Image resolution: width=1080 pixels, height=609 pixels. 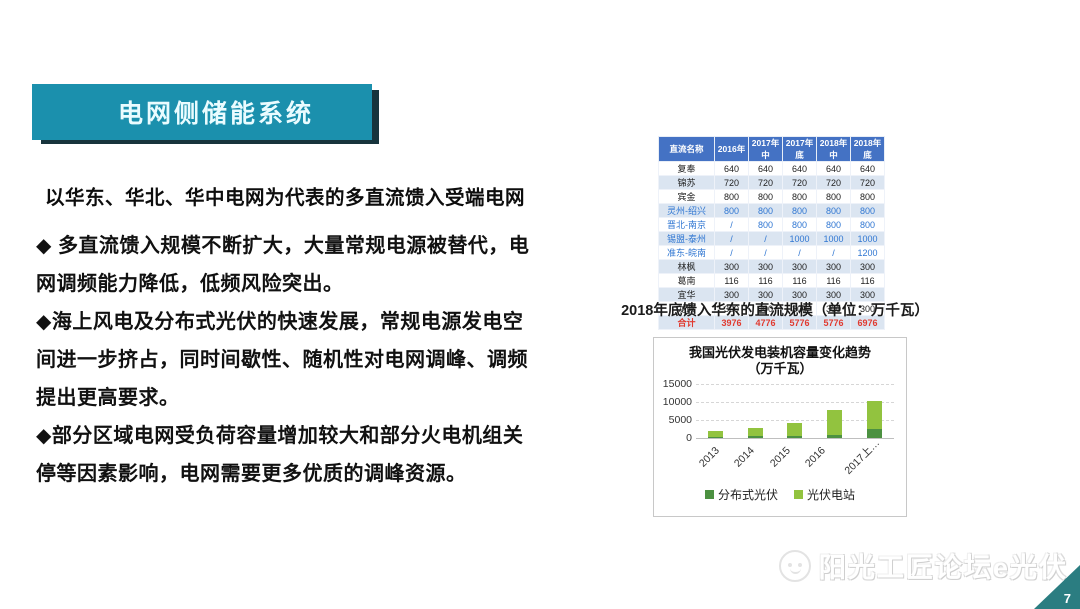 I want to click on table-cell: 晋北-南京, so click(x=686, y=224).